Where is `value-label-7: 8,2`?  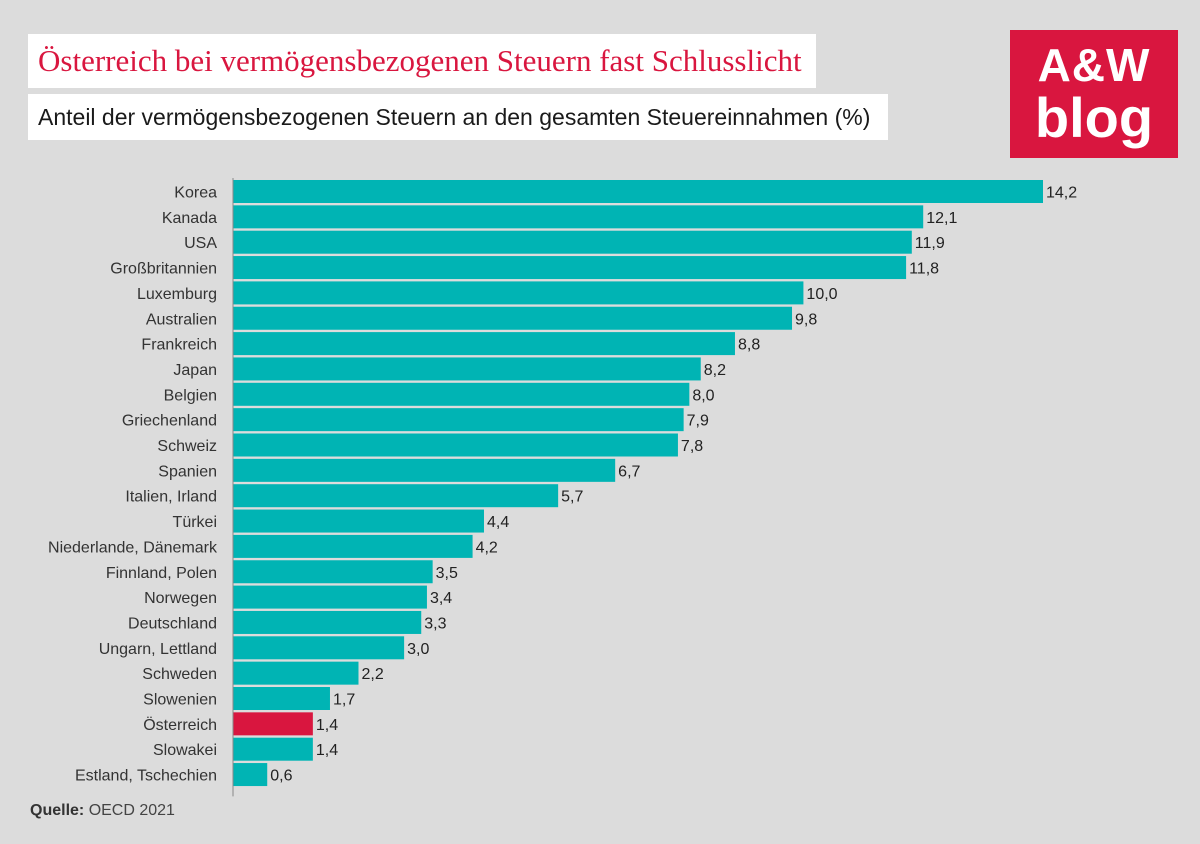
value-label-7: 8,2 is located at coordinates (715, 370).